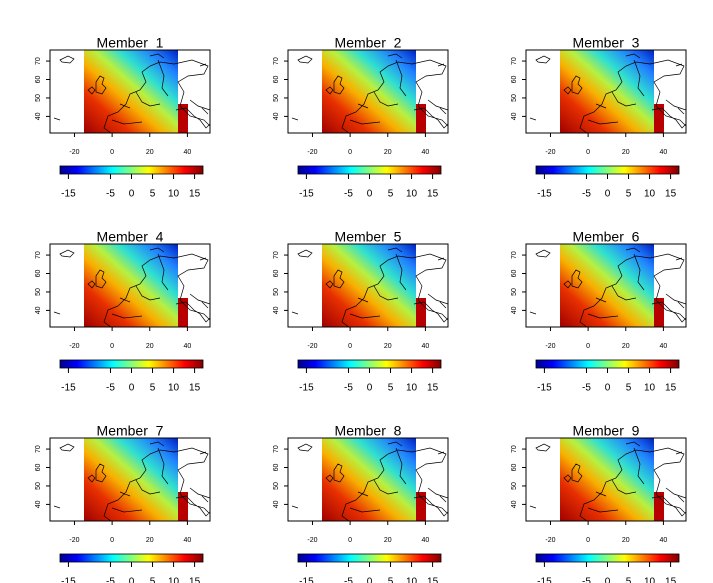  I want to click on panel-title: Member_2, so click(368, 43).